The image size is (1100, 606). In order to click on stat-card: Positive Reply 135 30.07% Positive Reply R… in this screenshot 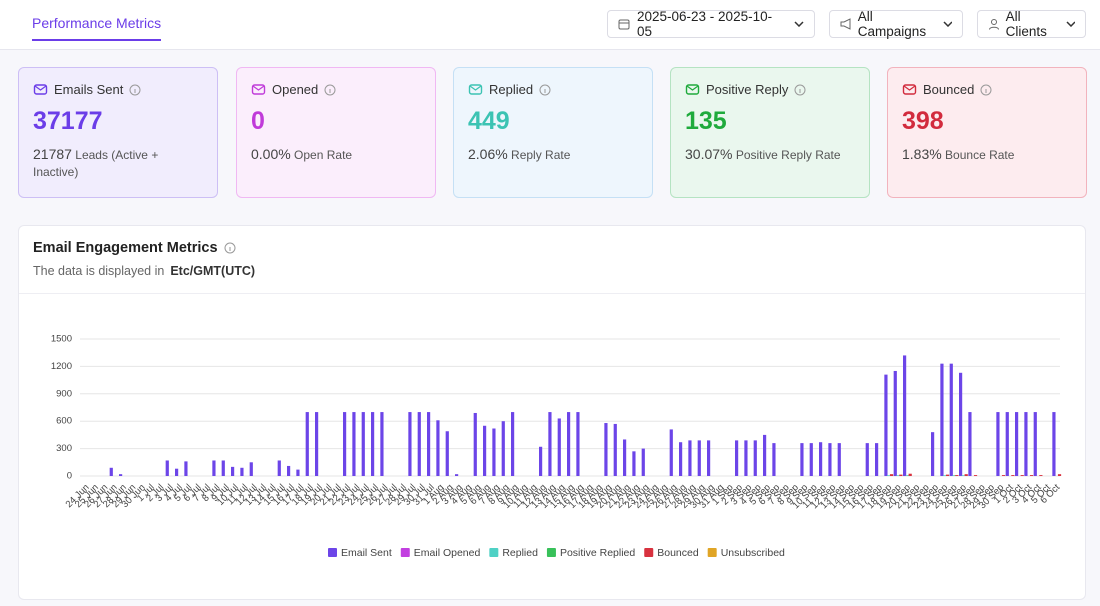, I will do `click(770, 132)`.